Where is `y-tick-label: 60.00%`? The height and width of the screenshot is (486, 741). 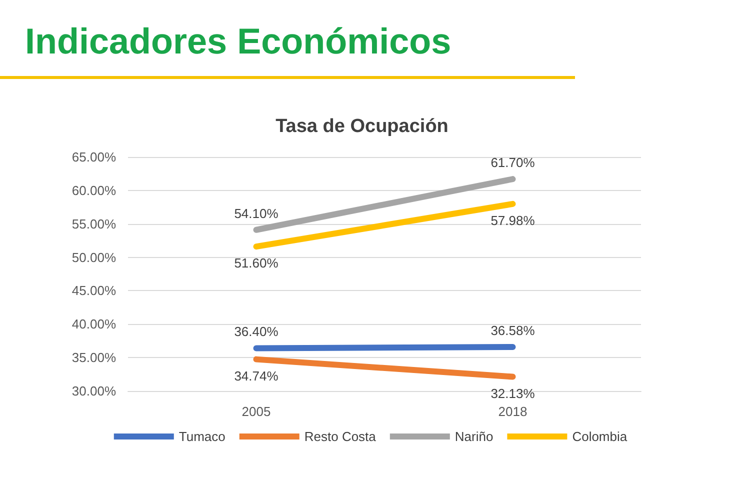 y-tick-label: 60.00% is located at coordinates (94, 190).